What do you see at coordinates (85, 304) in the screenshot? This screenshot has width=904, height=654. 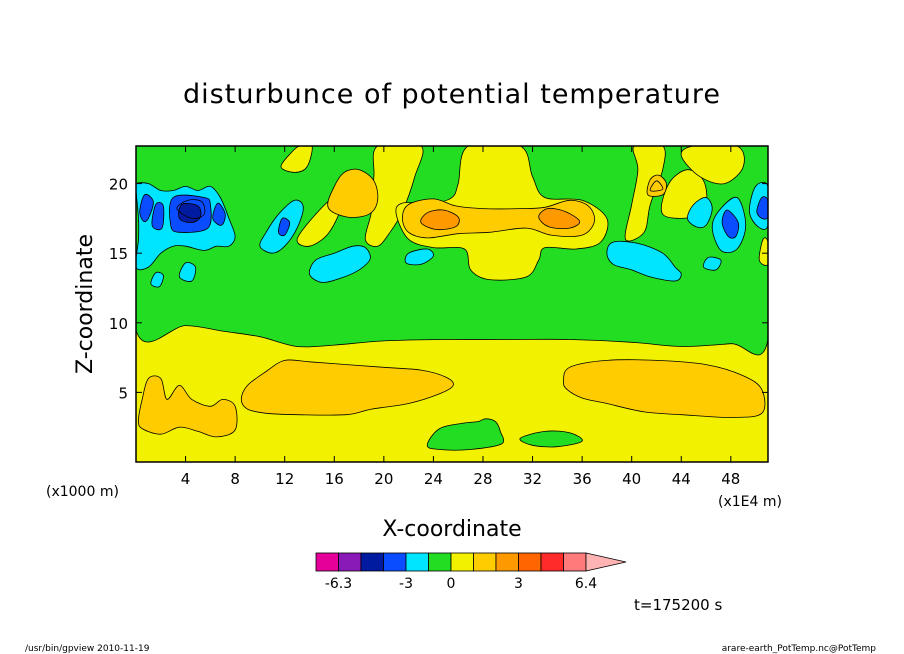 I see `y-axis-label: Z-coordinate` at bounding box center [85, 304].